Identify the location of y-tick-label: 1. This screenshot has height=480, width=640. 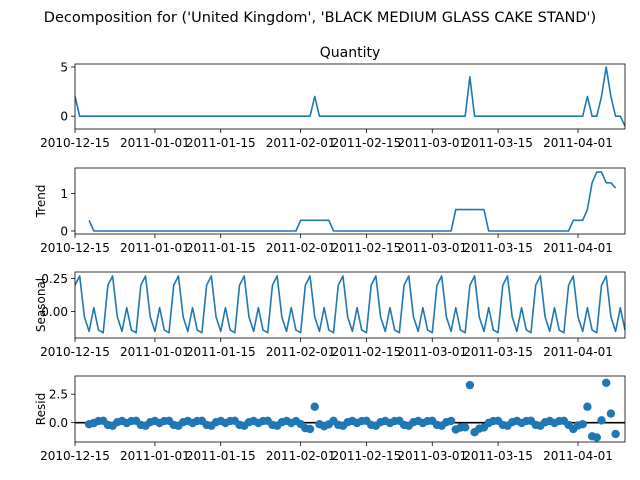
(64, 194).